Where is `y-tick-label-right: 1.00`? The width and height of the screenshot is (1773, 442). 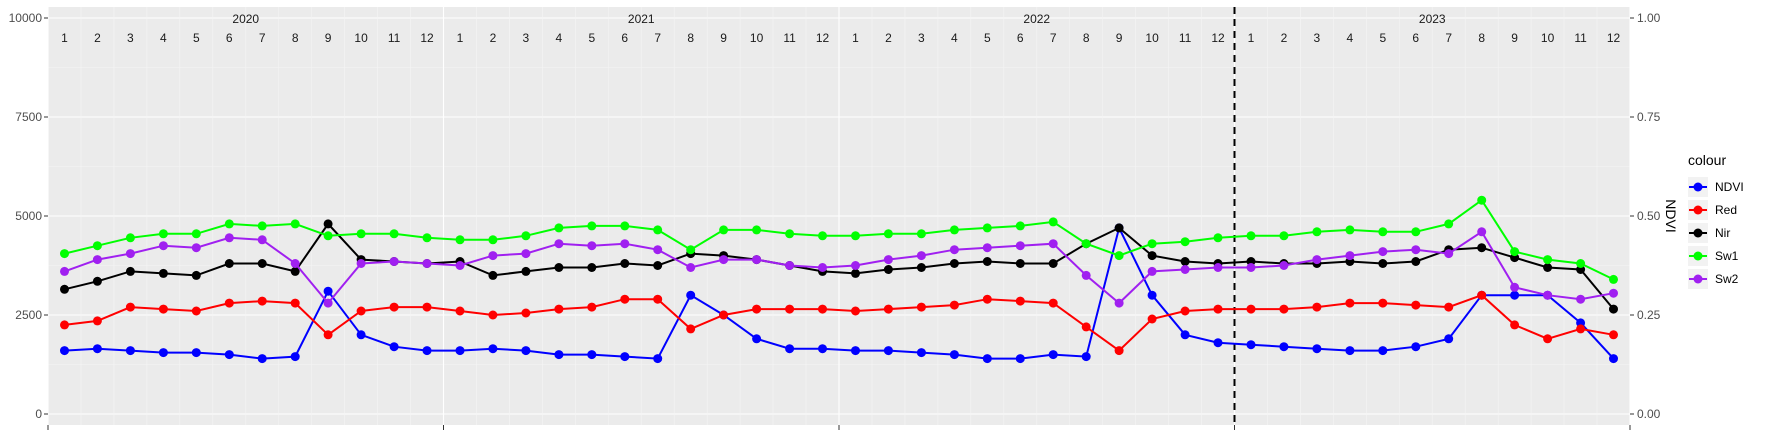 y-tick-label-right: 1.00 is located at coordinates (1649, 18).